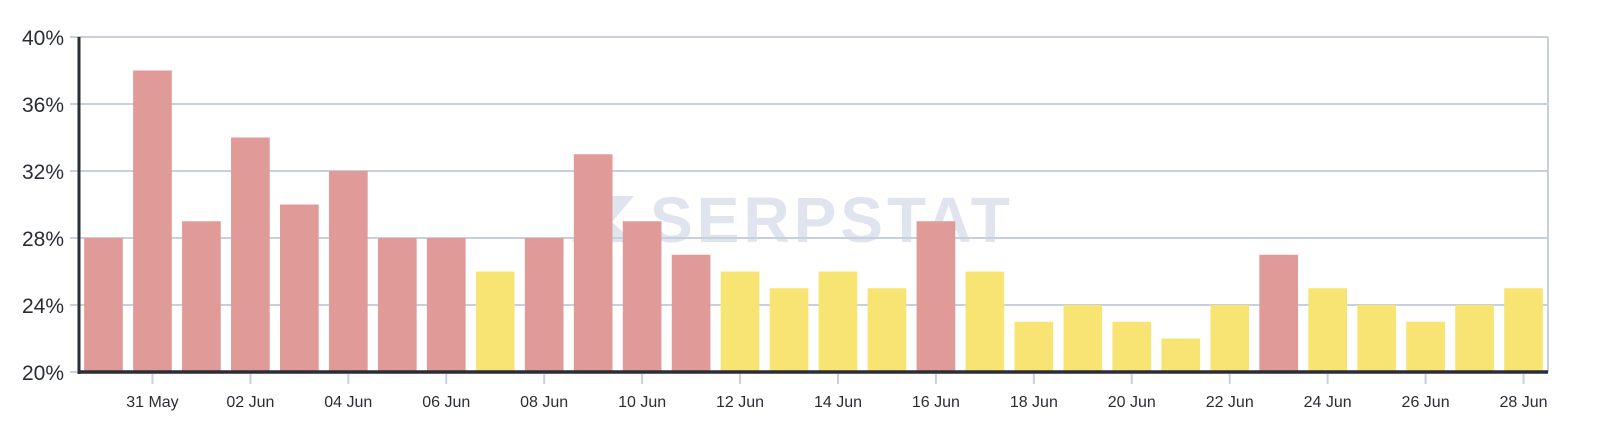 This screenshot has width=1622, height=448. I want to click on watermark-text: SERPSTAT, so click(832, 220).